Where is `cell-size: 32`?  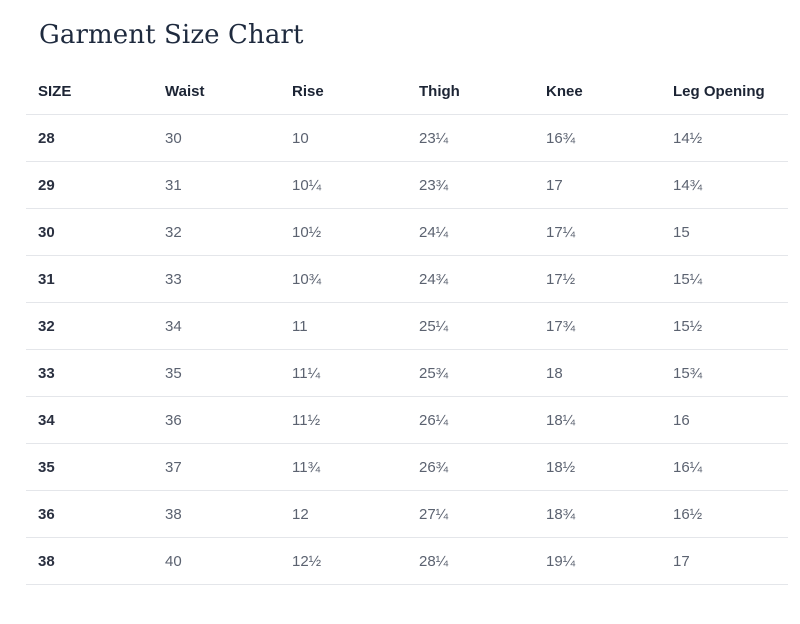 cell-size: 32 is located at coordinates (89, 326).